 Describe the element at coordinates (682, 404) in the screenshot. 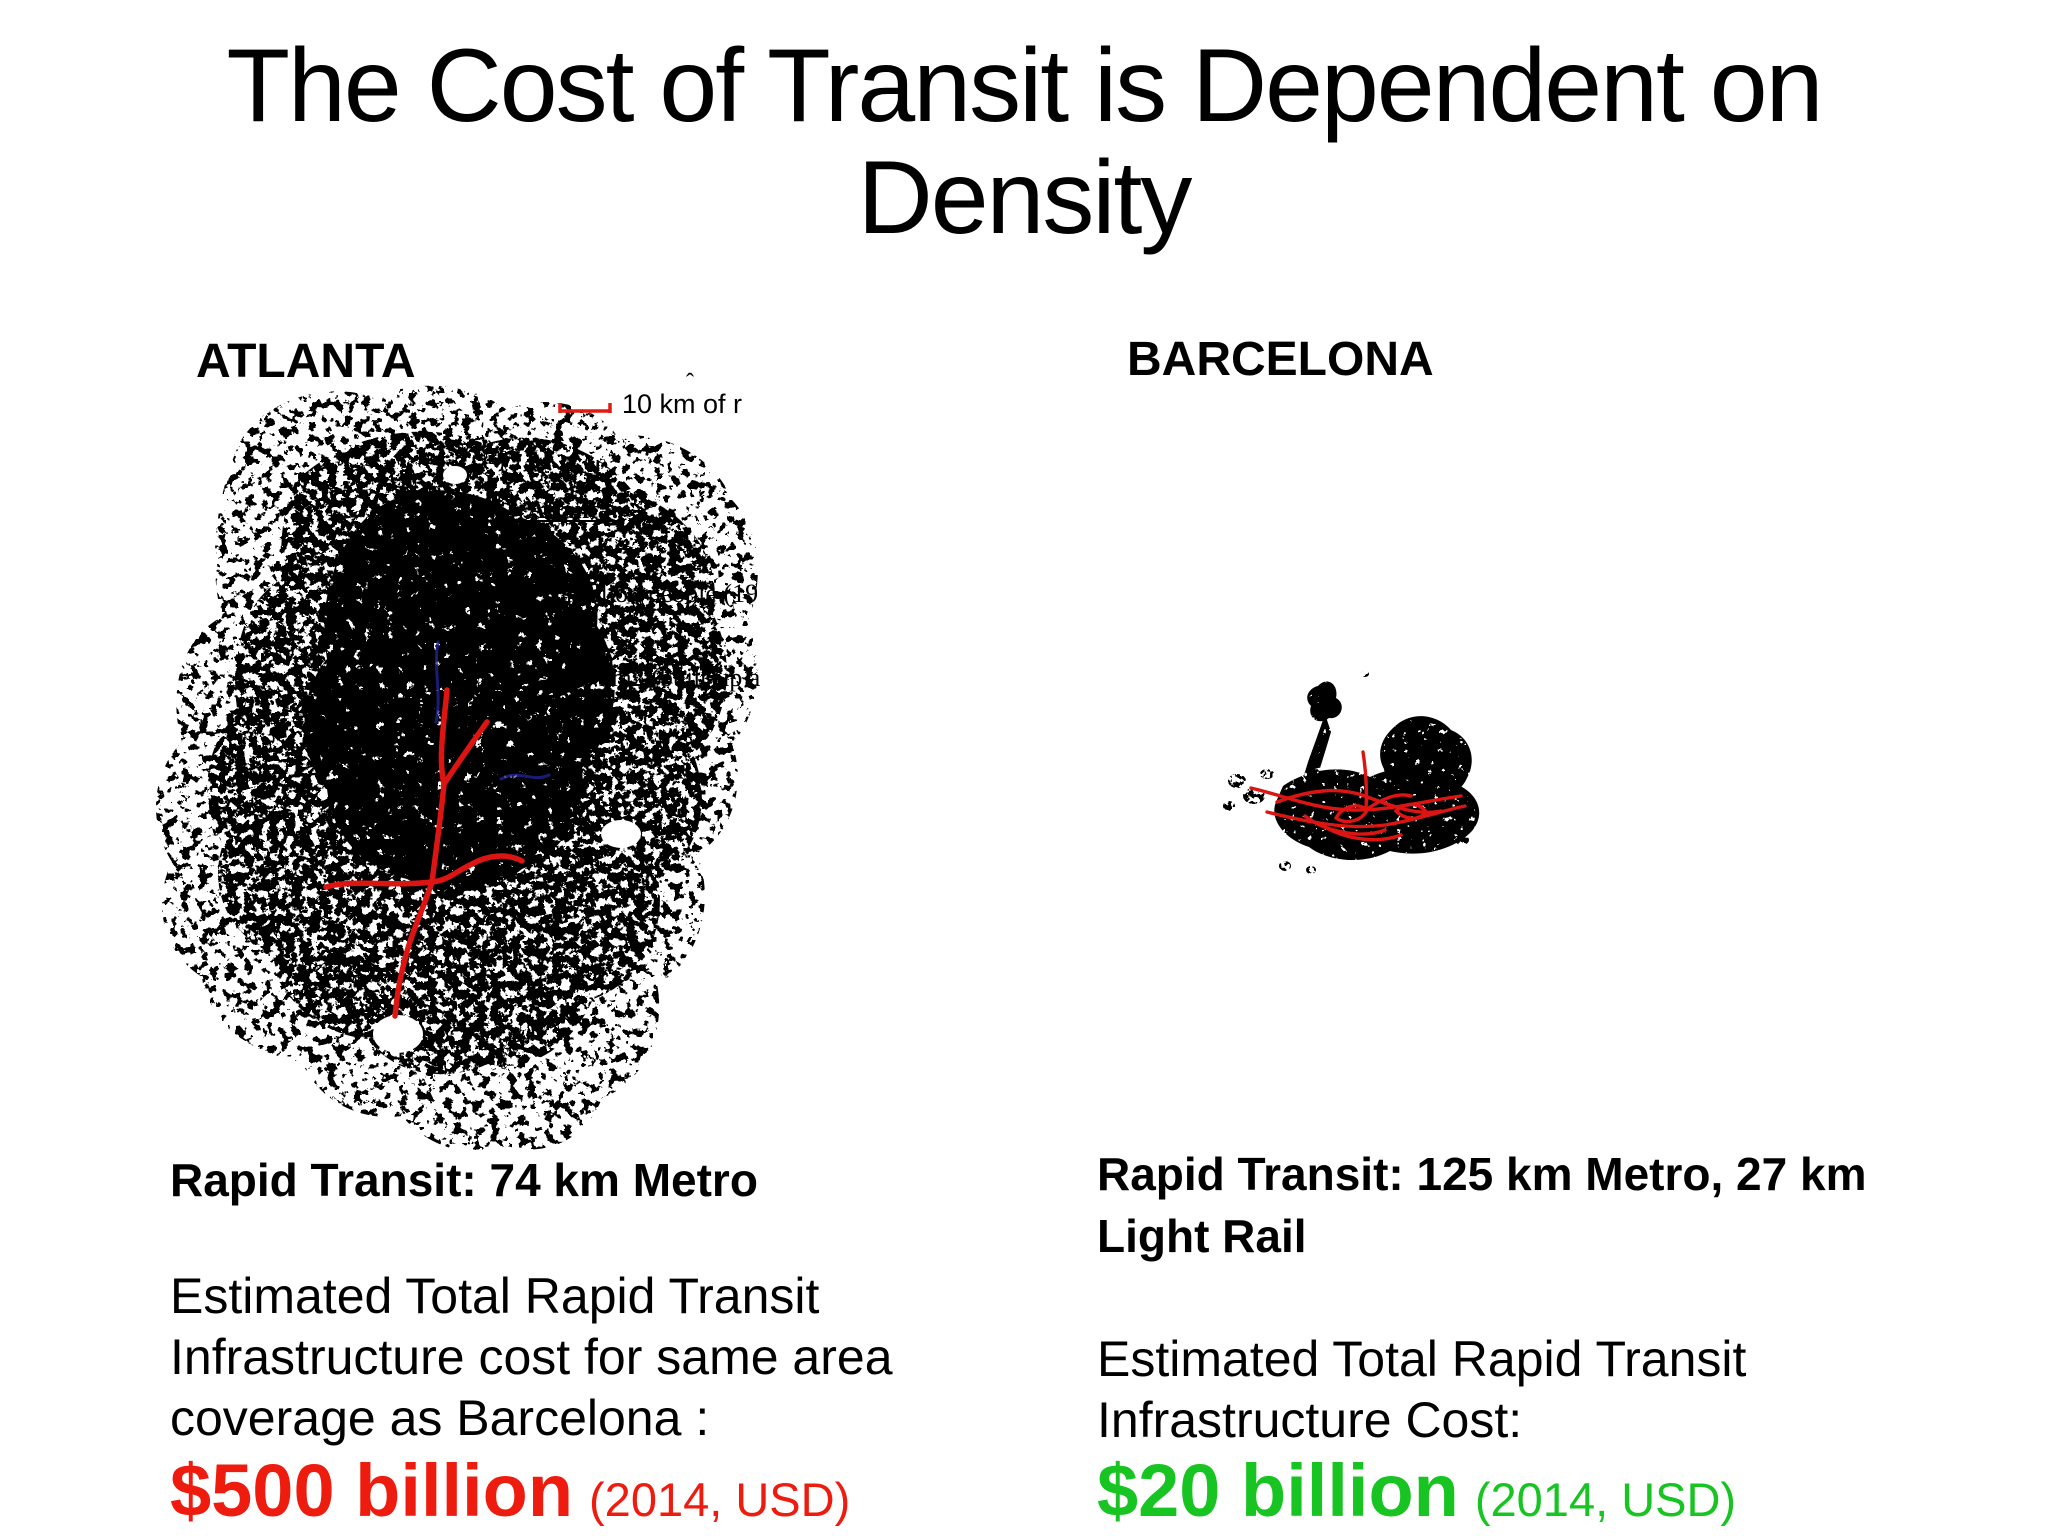

I see `scale-bar-label: 10 km of r` at that location.